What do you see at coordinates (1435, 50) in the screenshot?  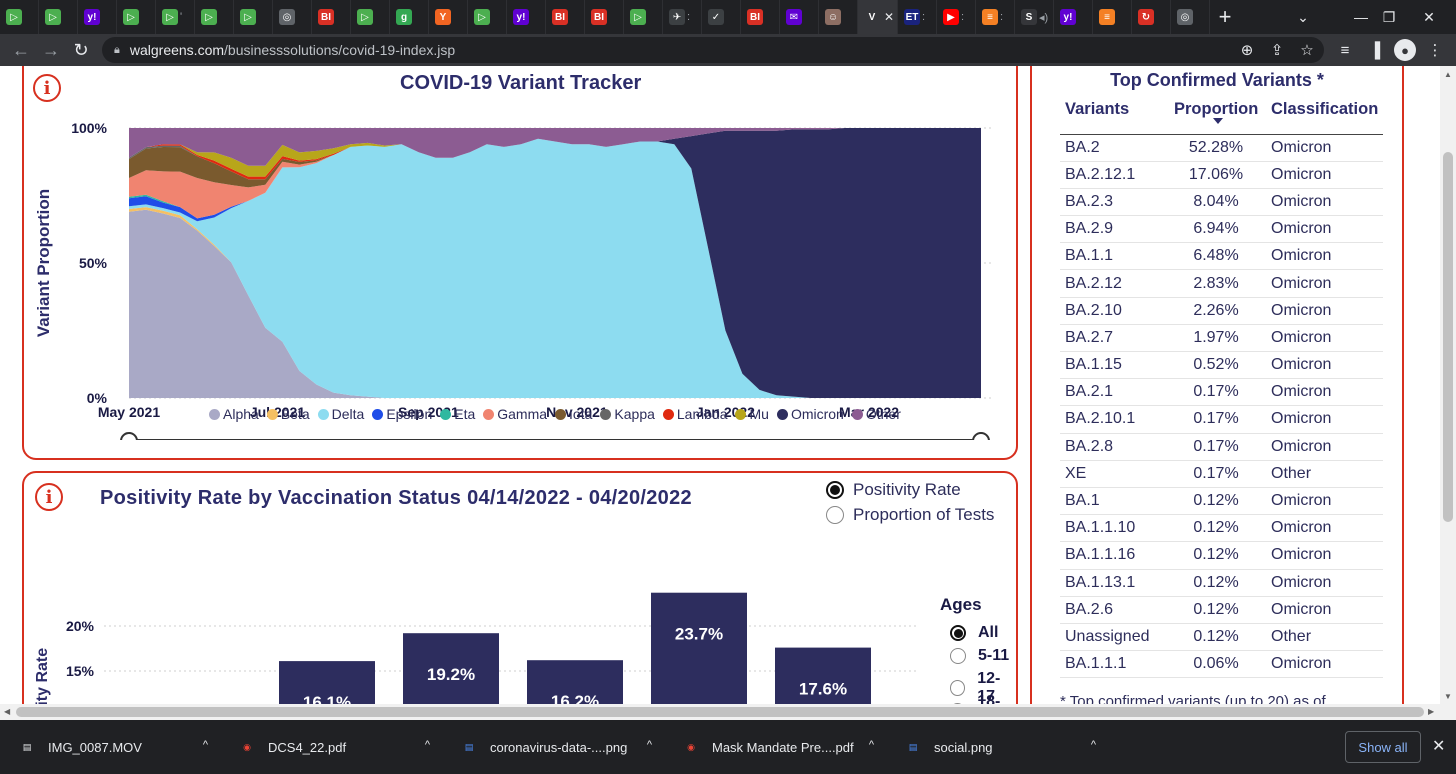 I see `menu-kebab-icon: ⋮` at bounding box center [1435, 50].